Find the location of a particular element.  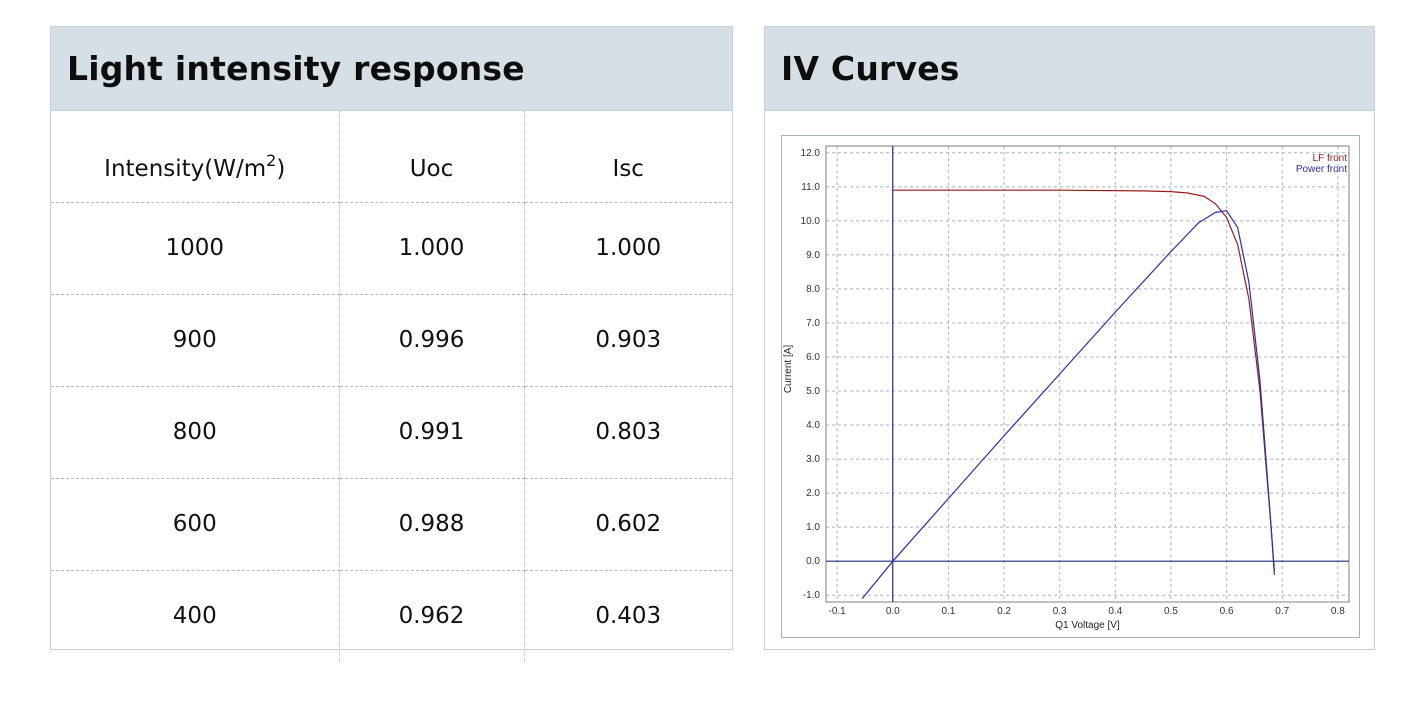

cell-isc: 0.403 is located at coordinates (627, 616).